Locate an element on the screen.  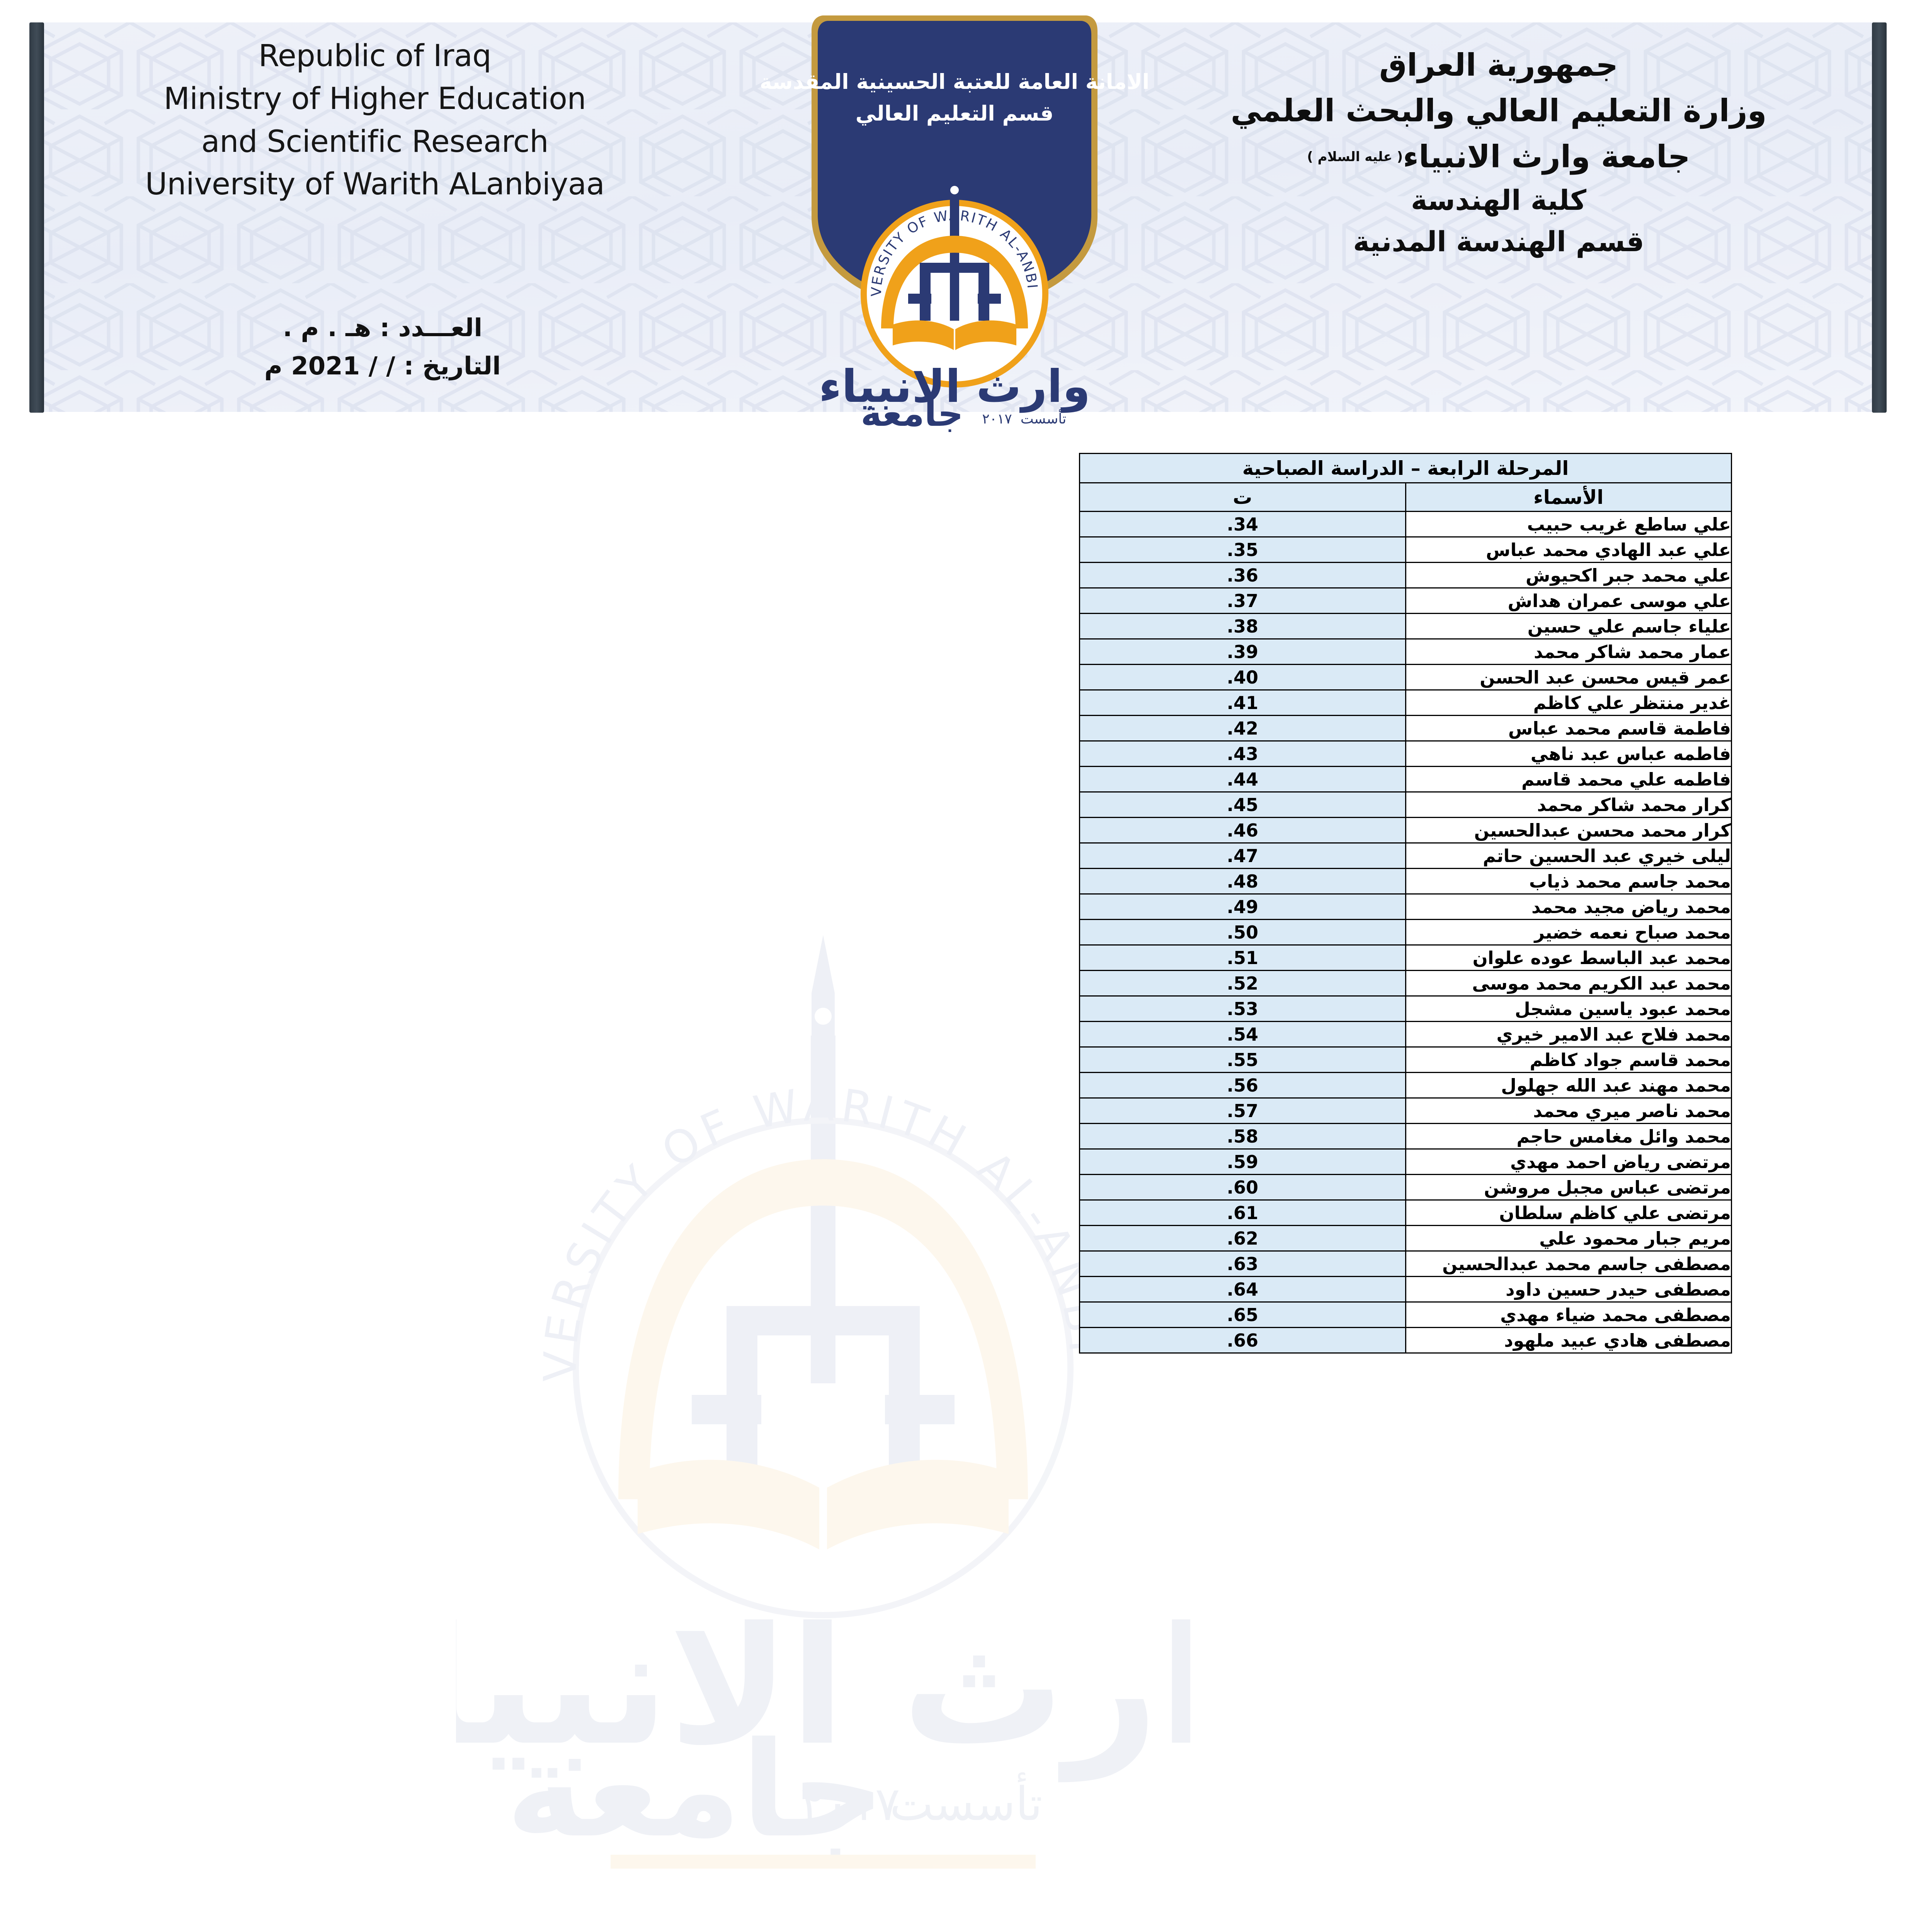
header-ar-line-2: وزارة التعليم العالي والبحث العلمي is located at coordinates (1498, 111).